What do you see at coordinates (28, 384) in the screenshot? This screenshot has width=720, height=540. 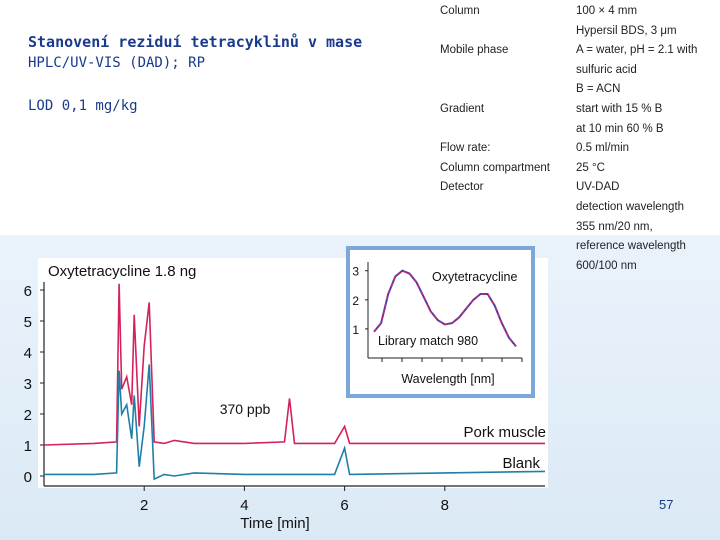 I see `y-tick-label: 3` at bounding box center [28, 384].